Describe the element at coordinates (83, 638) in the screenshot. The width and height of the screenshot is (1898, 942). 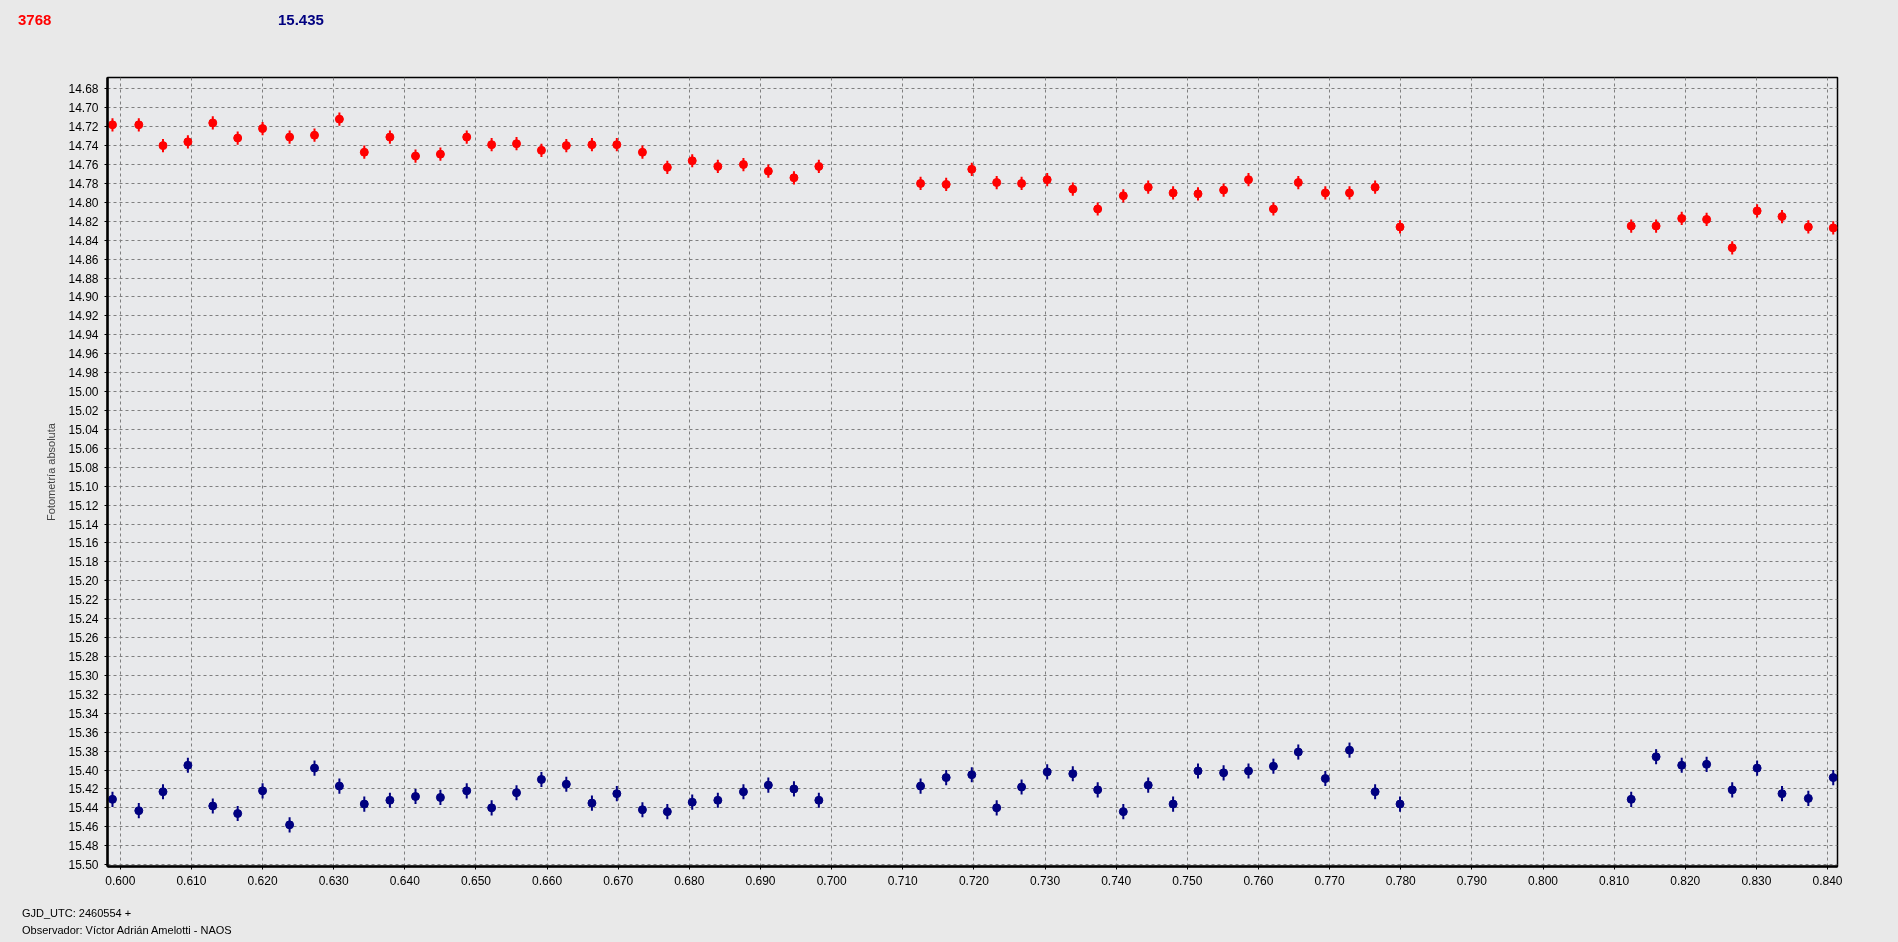
I see `y-tick-label: 15.26` at that location.